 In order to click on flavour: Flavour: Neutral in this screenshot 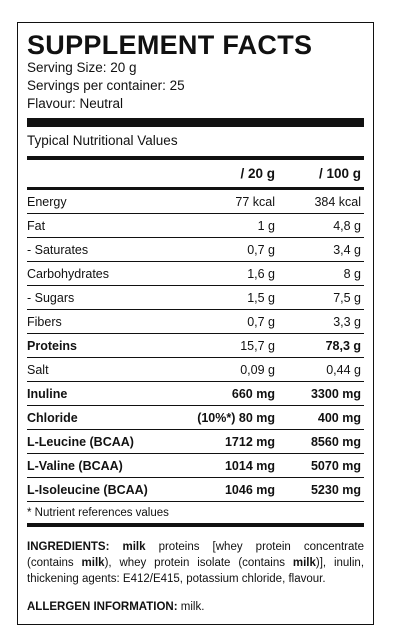, I will do `click(75, 103)`.